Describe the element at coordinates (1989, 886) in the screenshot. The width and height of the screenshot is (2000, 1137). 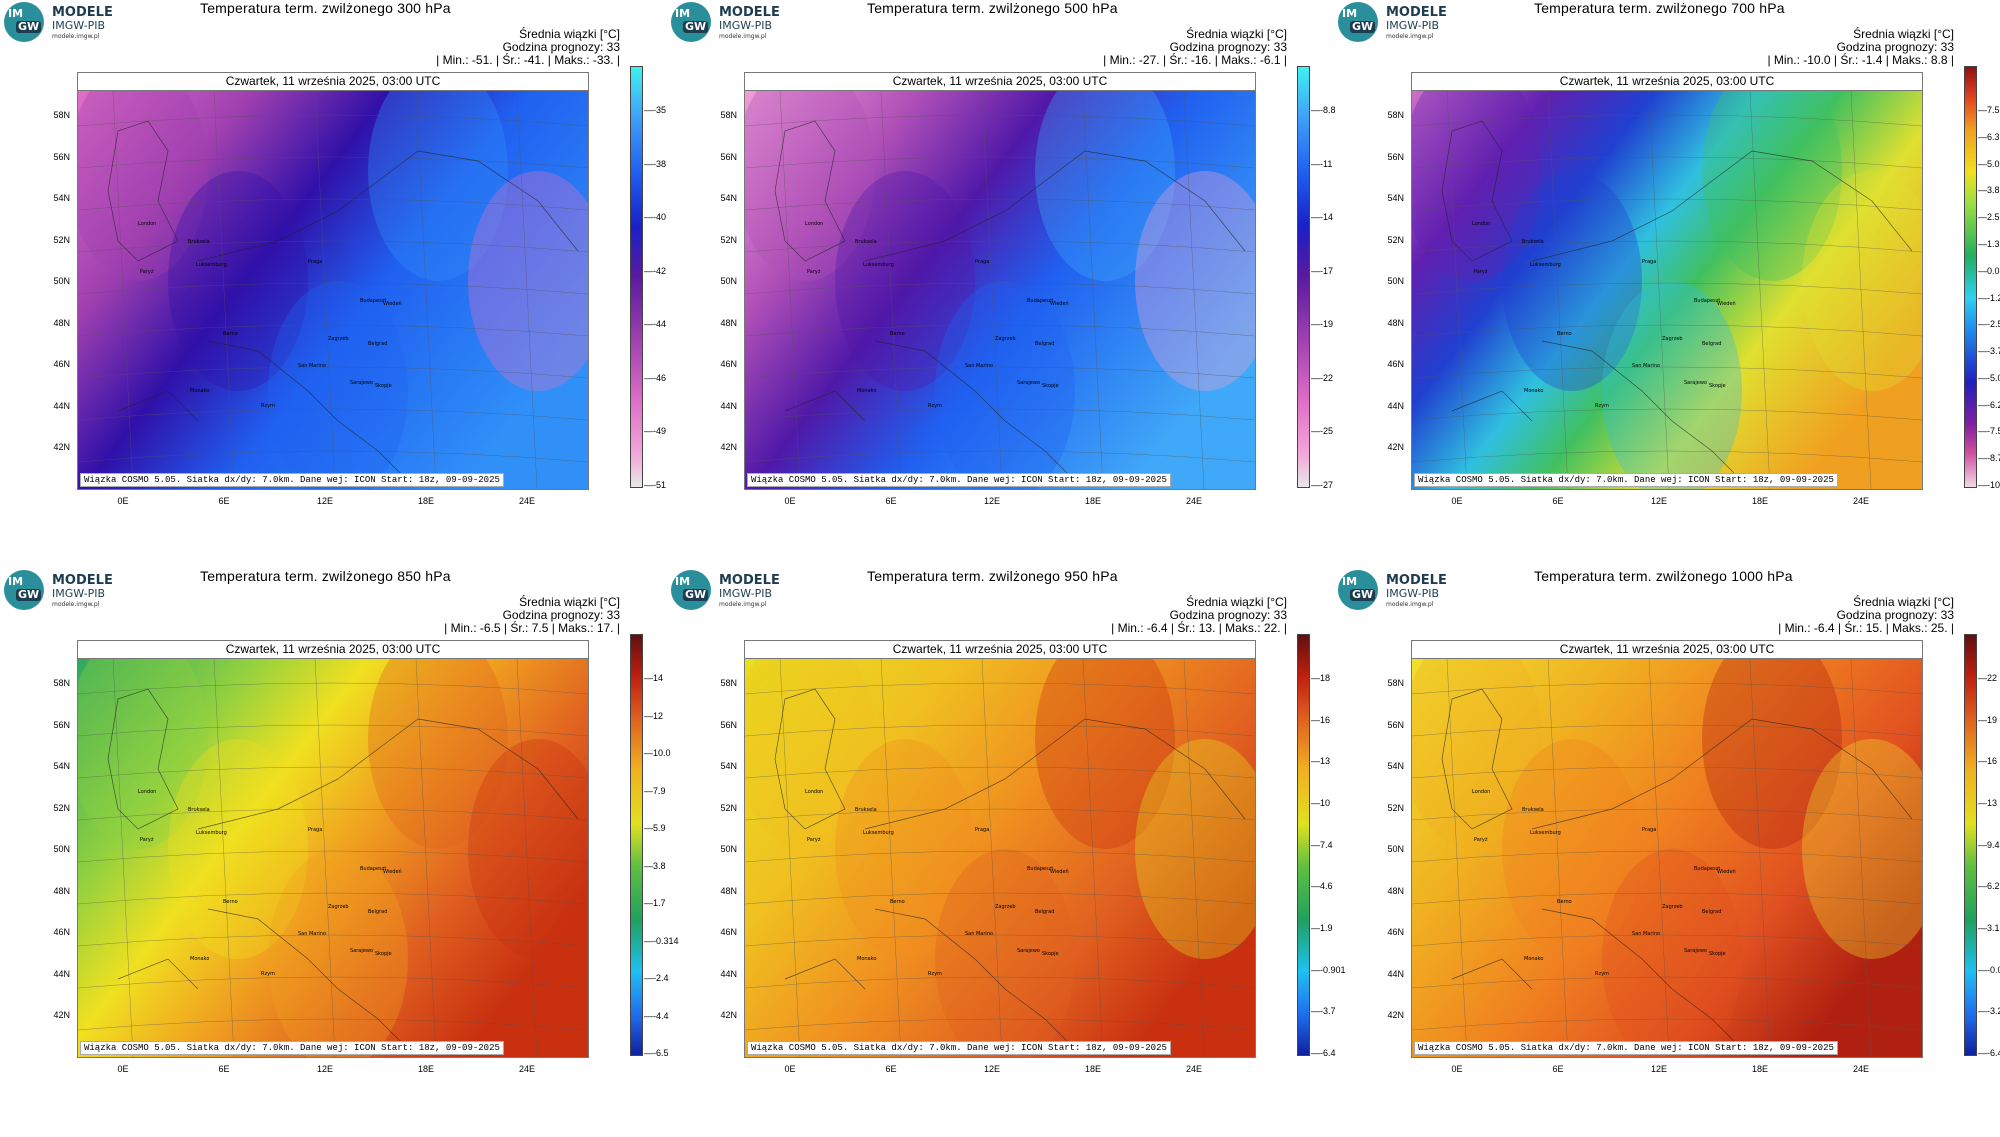
I see `colorbar-tick-label: —6.2` at that location.